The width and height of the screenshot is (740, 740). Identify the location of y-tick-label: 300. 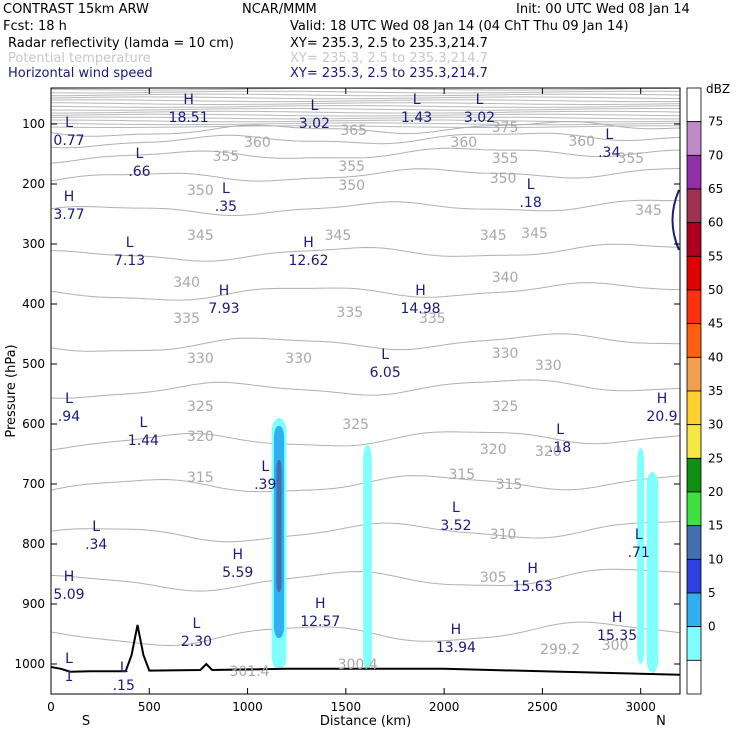
(33, 244).